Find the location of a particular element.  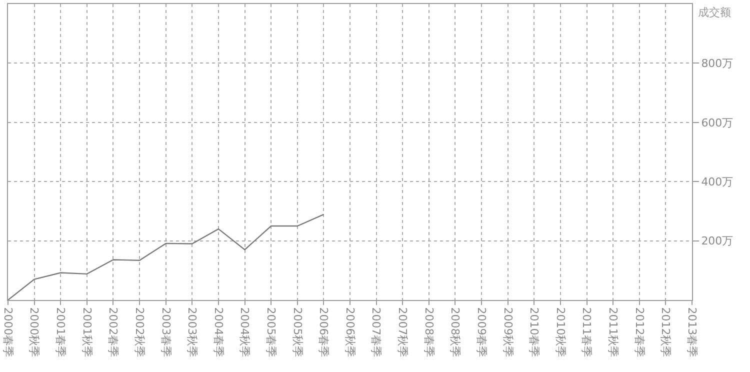

x-tick-label: 2006春季 is located at coordinates (323, 332).